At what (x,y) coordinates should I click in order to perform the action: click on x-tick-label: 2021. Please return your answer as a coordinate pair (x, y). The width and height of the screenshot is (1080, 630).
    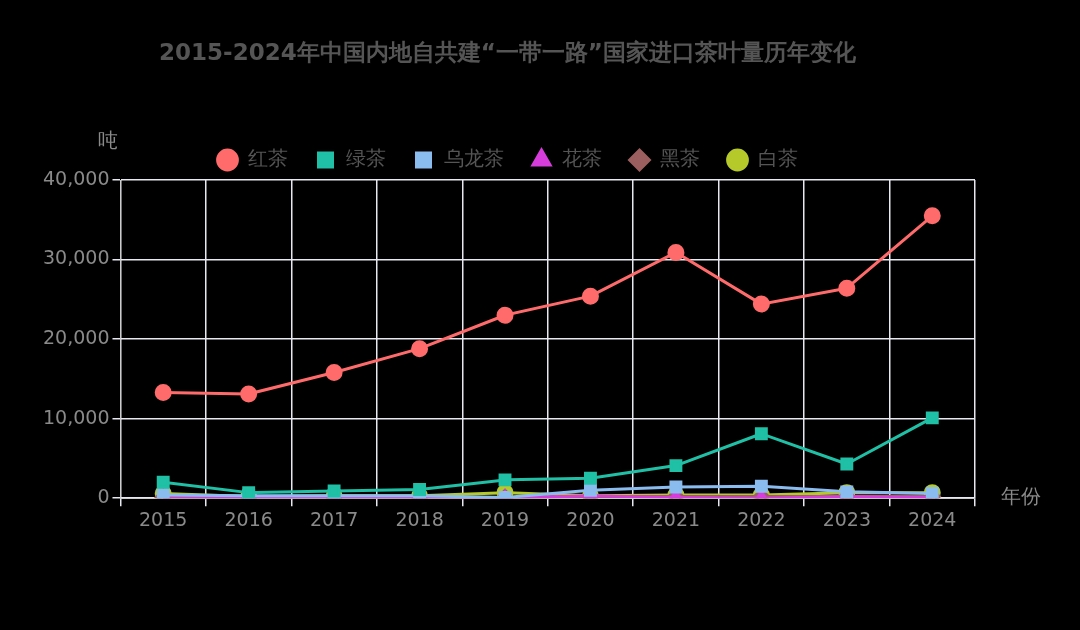
    Looking at the image, I should click on (676, 518).